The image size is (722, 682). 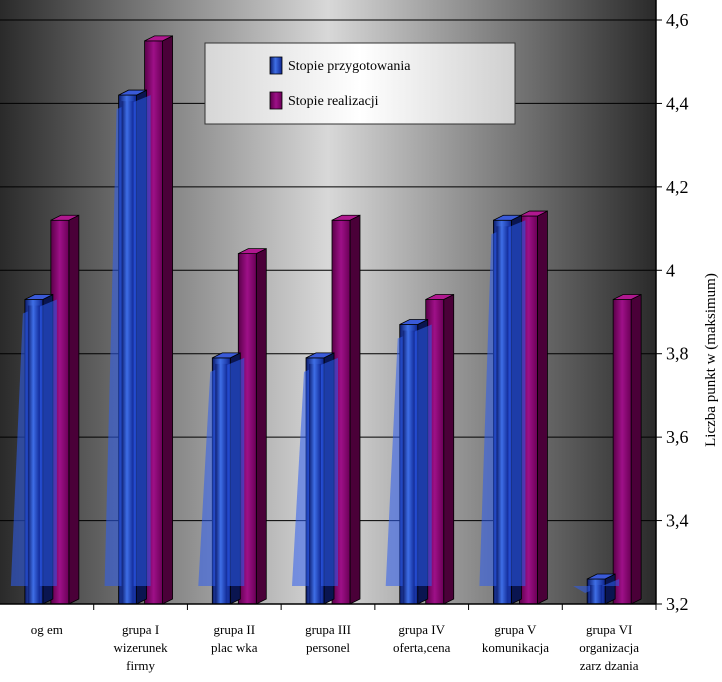 What do you see at coordinates (47, 629) in the screenshot?
I see `x-category-label: og em` at bounding box center [47, 629].